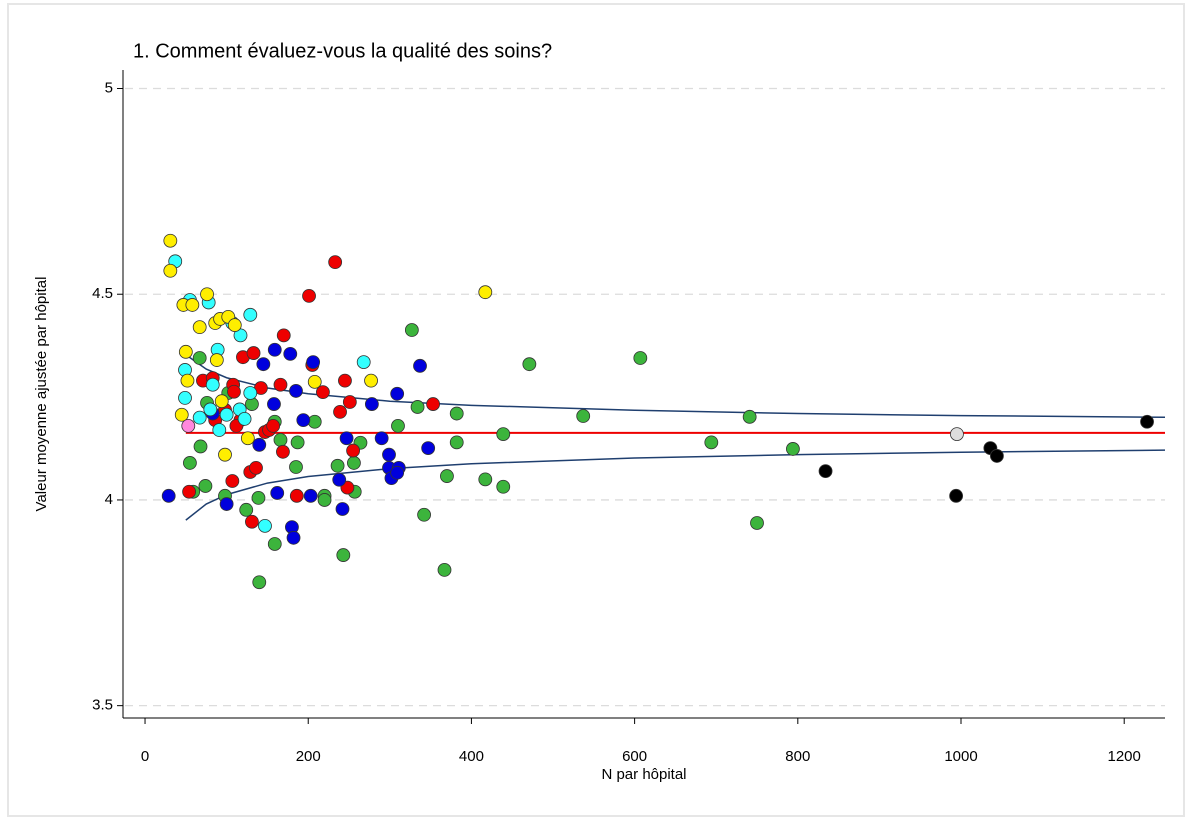 The height and width of the screenshot is (820, 1192). What do you see at coordinates (41, 394) in the screenshot?
I see `y-axis-label: Valeur moyenne ajustée par hôpital` at bounding box center [41, 394].